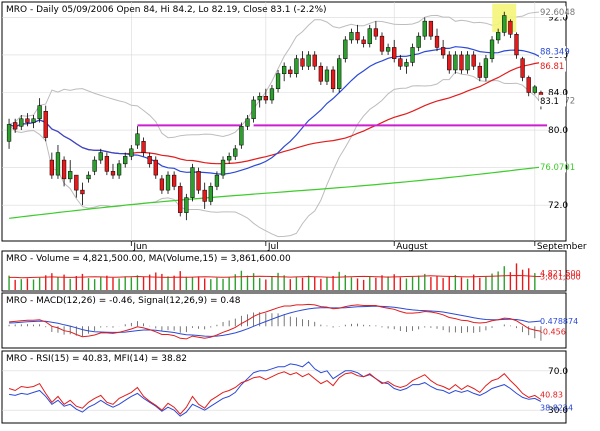 The image size is (600, 431). I want to click on rsi-tick-label: 70.0, so click(558, 372).